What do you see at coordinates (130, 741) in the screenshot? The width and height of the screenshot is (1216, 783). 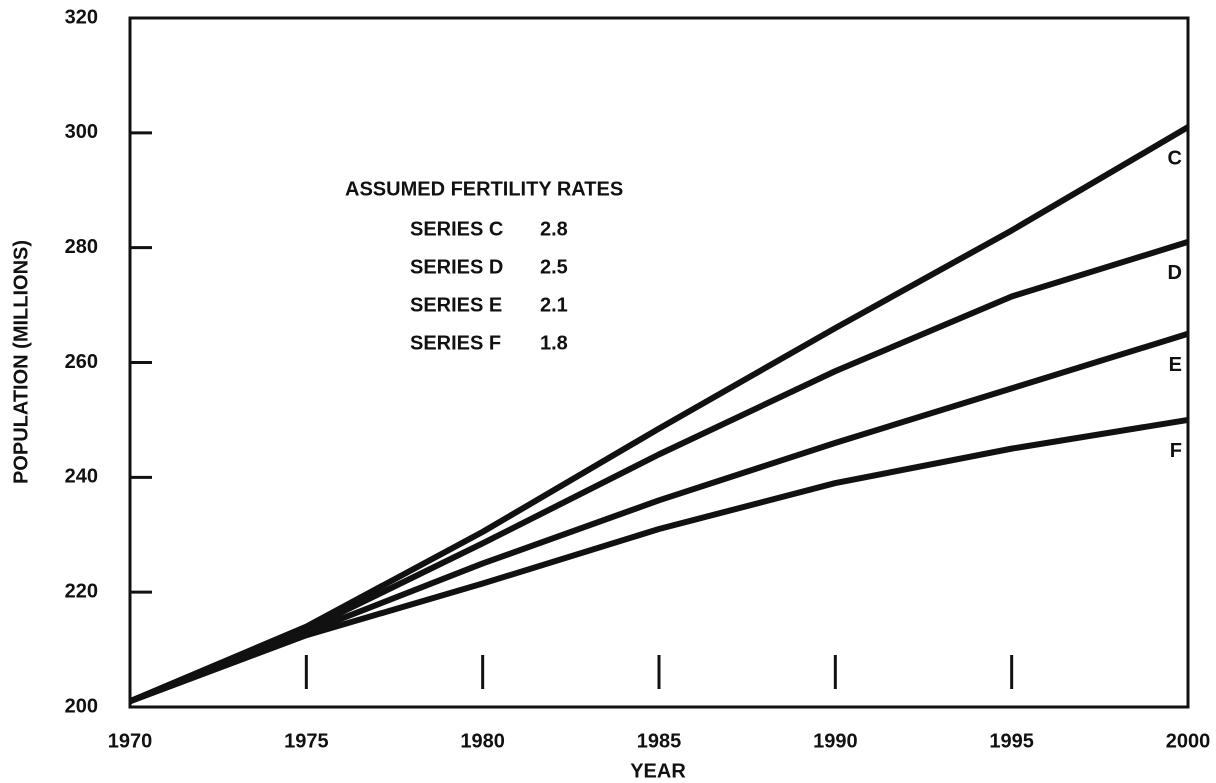 I see `x-tick-label: 1970` at bounding box center [130, 741].